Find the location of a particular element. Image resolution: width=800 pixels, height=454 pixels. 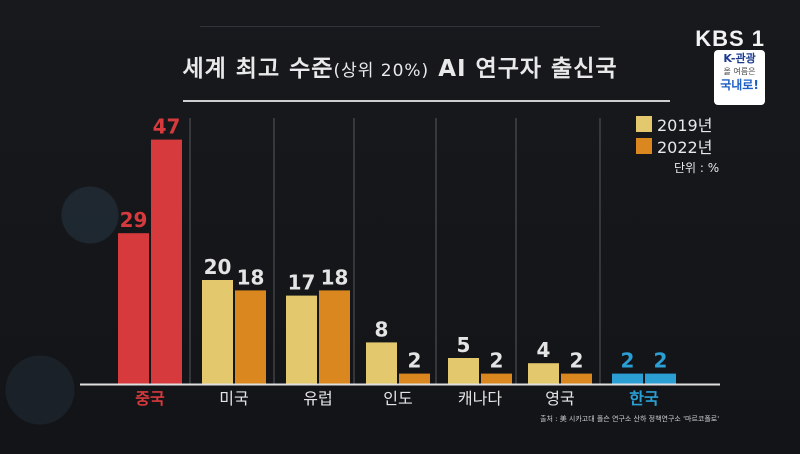

chart-legend: 2019년 2022년 단위 : % is located at coordinates (677, 144).